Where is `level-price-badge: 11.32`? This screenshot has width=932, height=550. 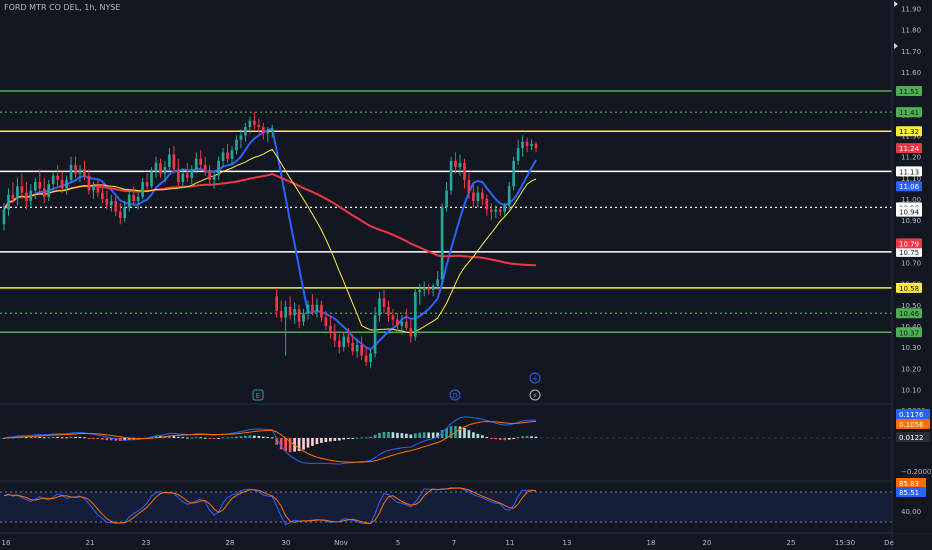
level-price-badge: 11.32 is located at coordinates (909, 131).